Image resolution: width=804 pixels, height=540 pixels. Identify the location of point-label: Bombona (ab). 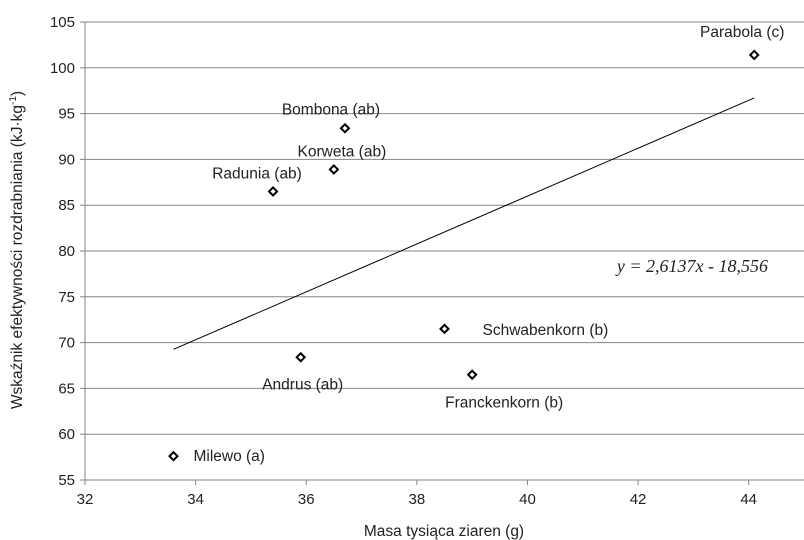
(331, 109).